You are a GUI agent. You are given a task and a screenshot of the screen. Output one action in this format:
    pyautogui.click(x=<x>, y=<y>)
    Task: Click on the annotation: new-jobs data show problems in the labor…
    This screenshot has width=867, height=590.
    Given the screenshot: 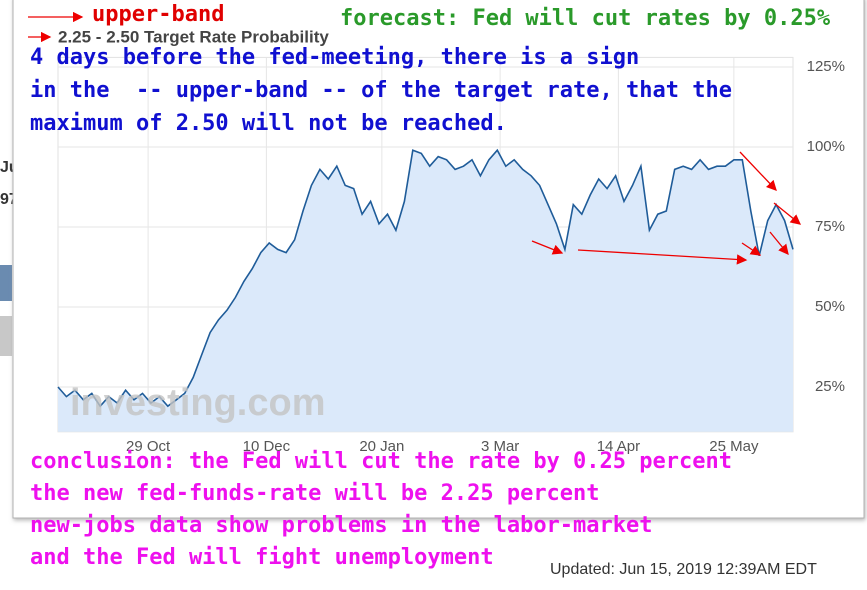 What is the action you would take?
    pyautogui.click(x=341, y=525)
    